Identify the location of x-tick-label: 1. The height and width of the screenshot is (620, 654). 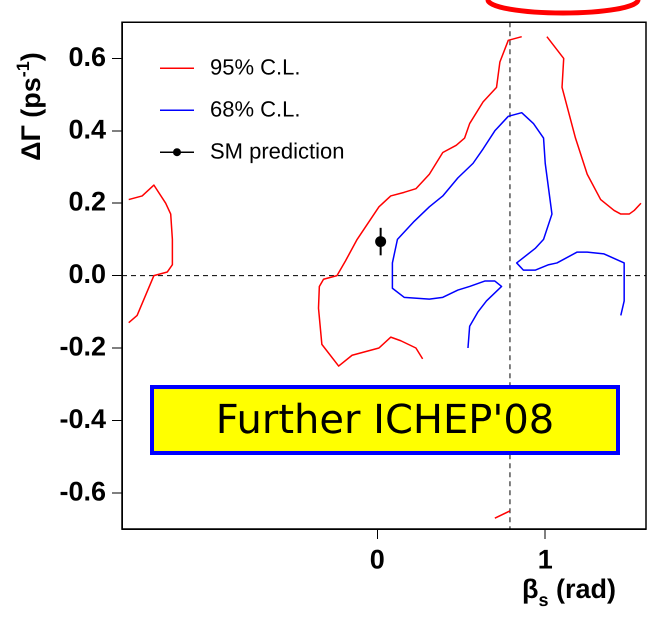
(545, 559).